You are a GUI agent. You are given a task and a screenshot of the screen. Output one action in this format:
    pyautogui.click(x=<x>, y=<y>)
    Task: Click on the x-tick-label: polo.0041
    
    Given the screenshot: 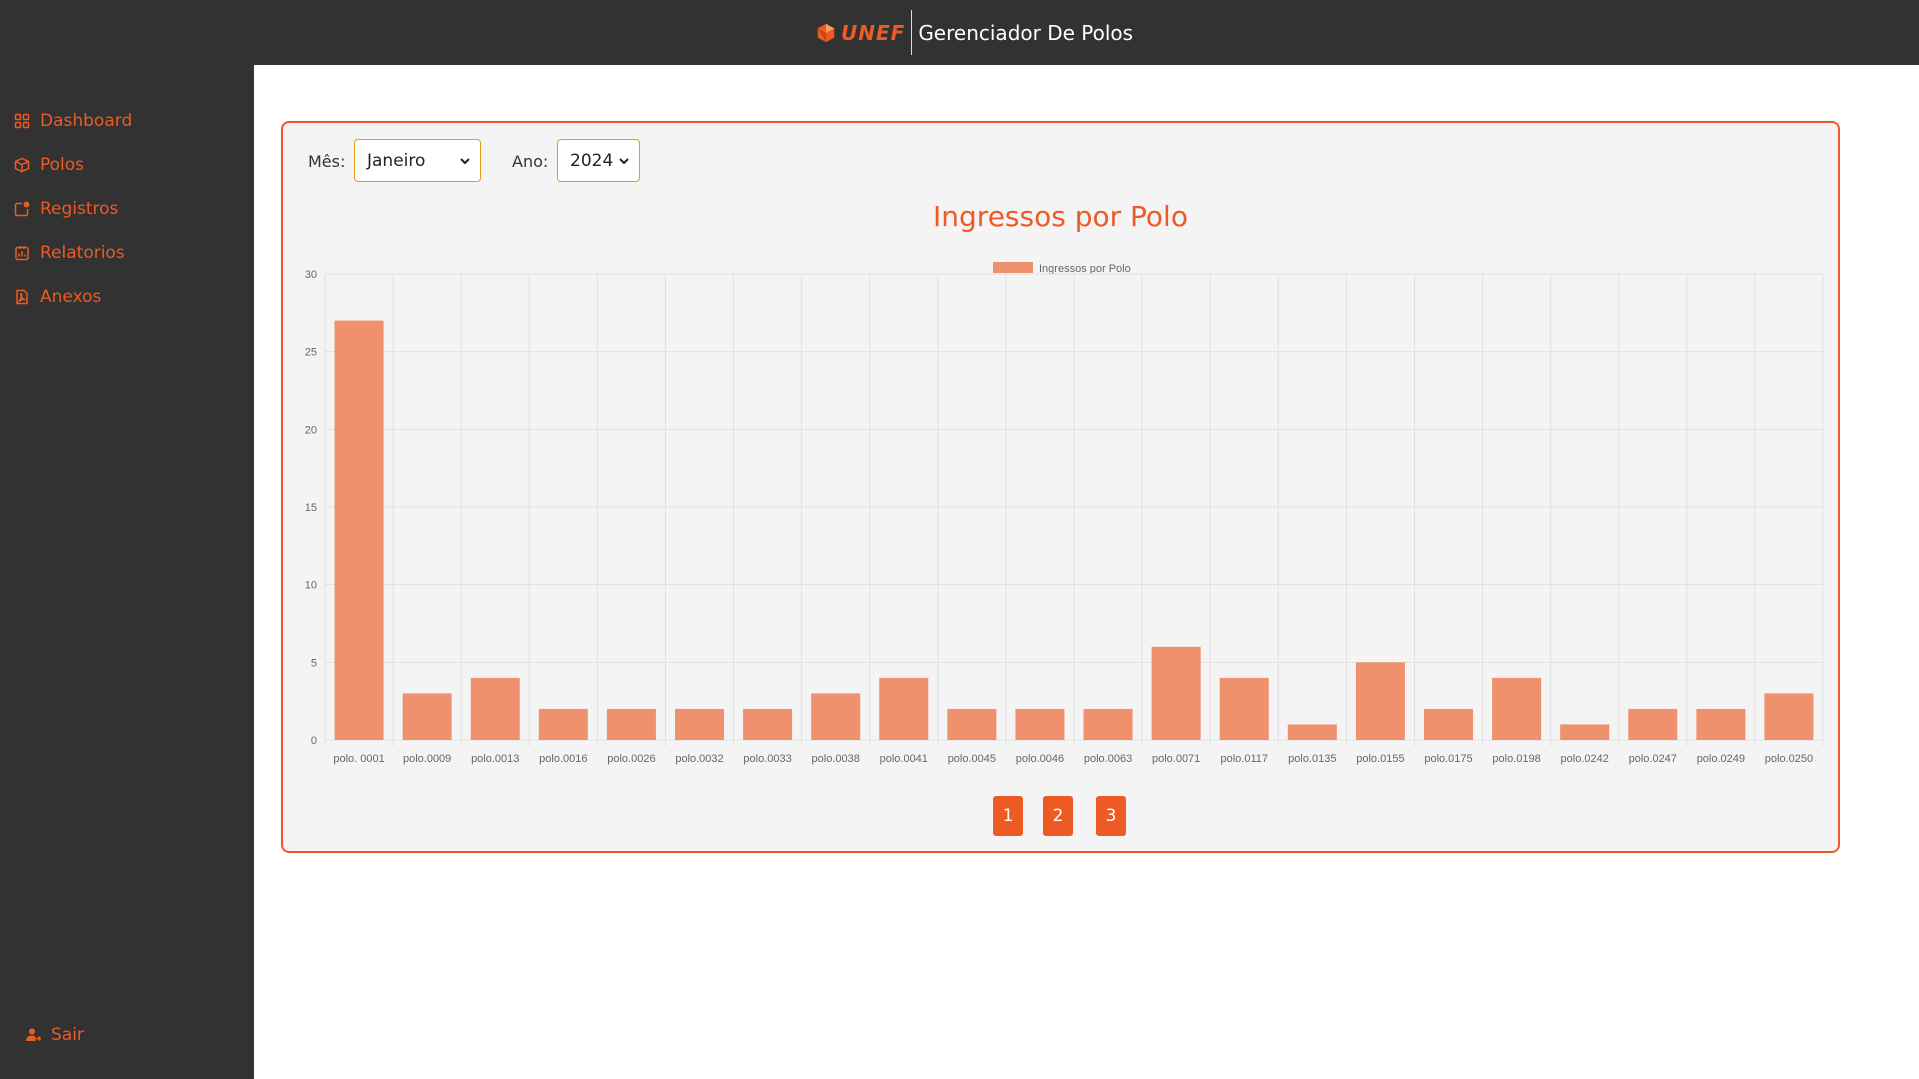 What is the action you would take?
    pyautogui.click(x=904, y=759)
    